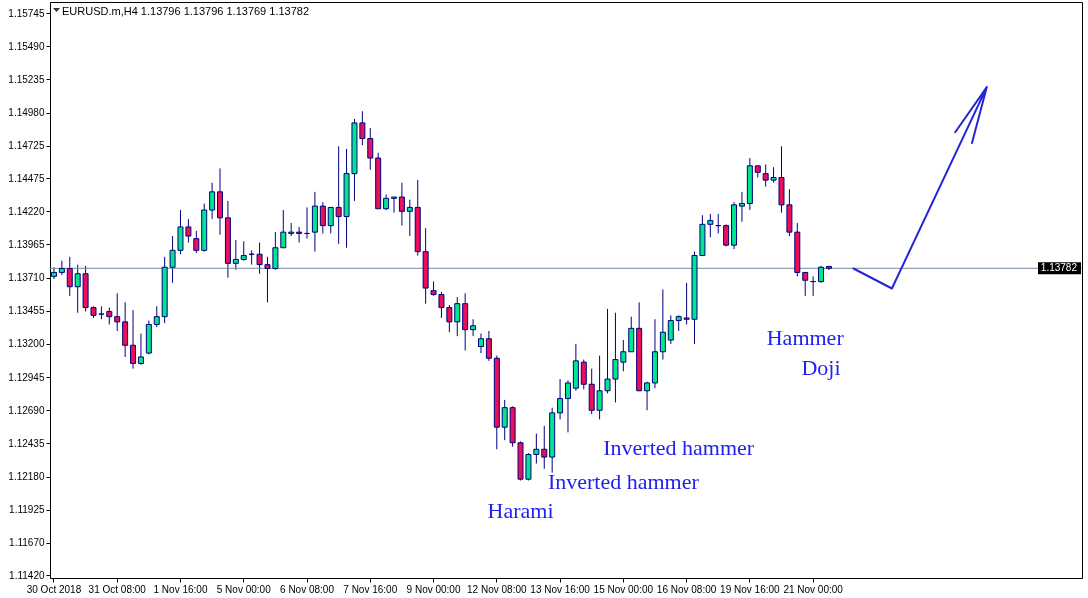 The image size is (1088, 598). What do you see at coordinates (433, 589) in the screenshot?
I see `x-tick-label: 9 Nov 00:00` at bounding box center [433, 589].